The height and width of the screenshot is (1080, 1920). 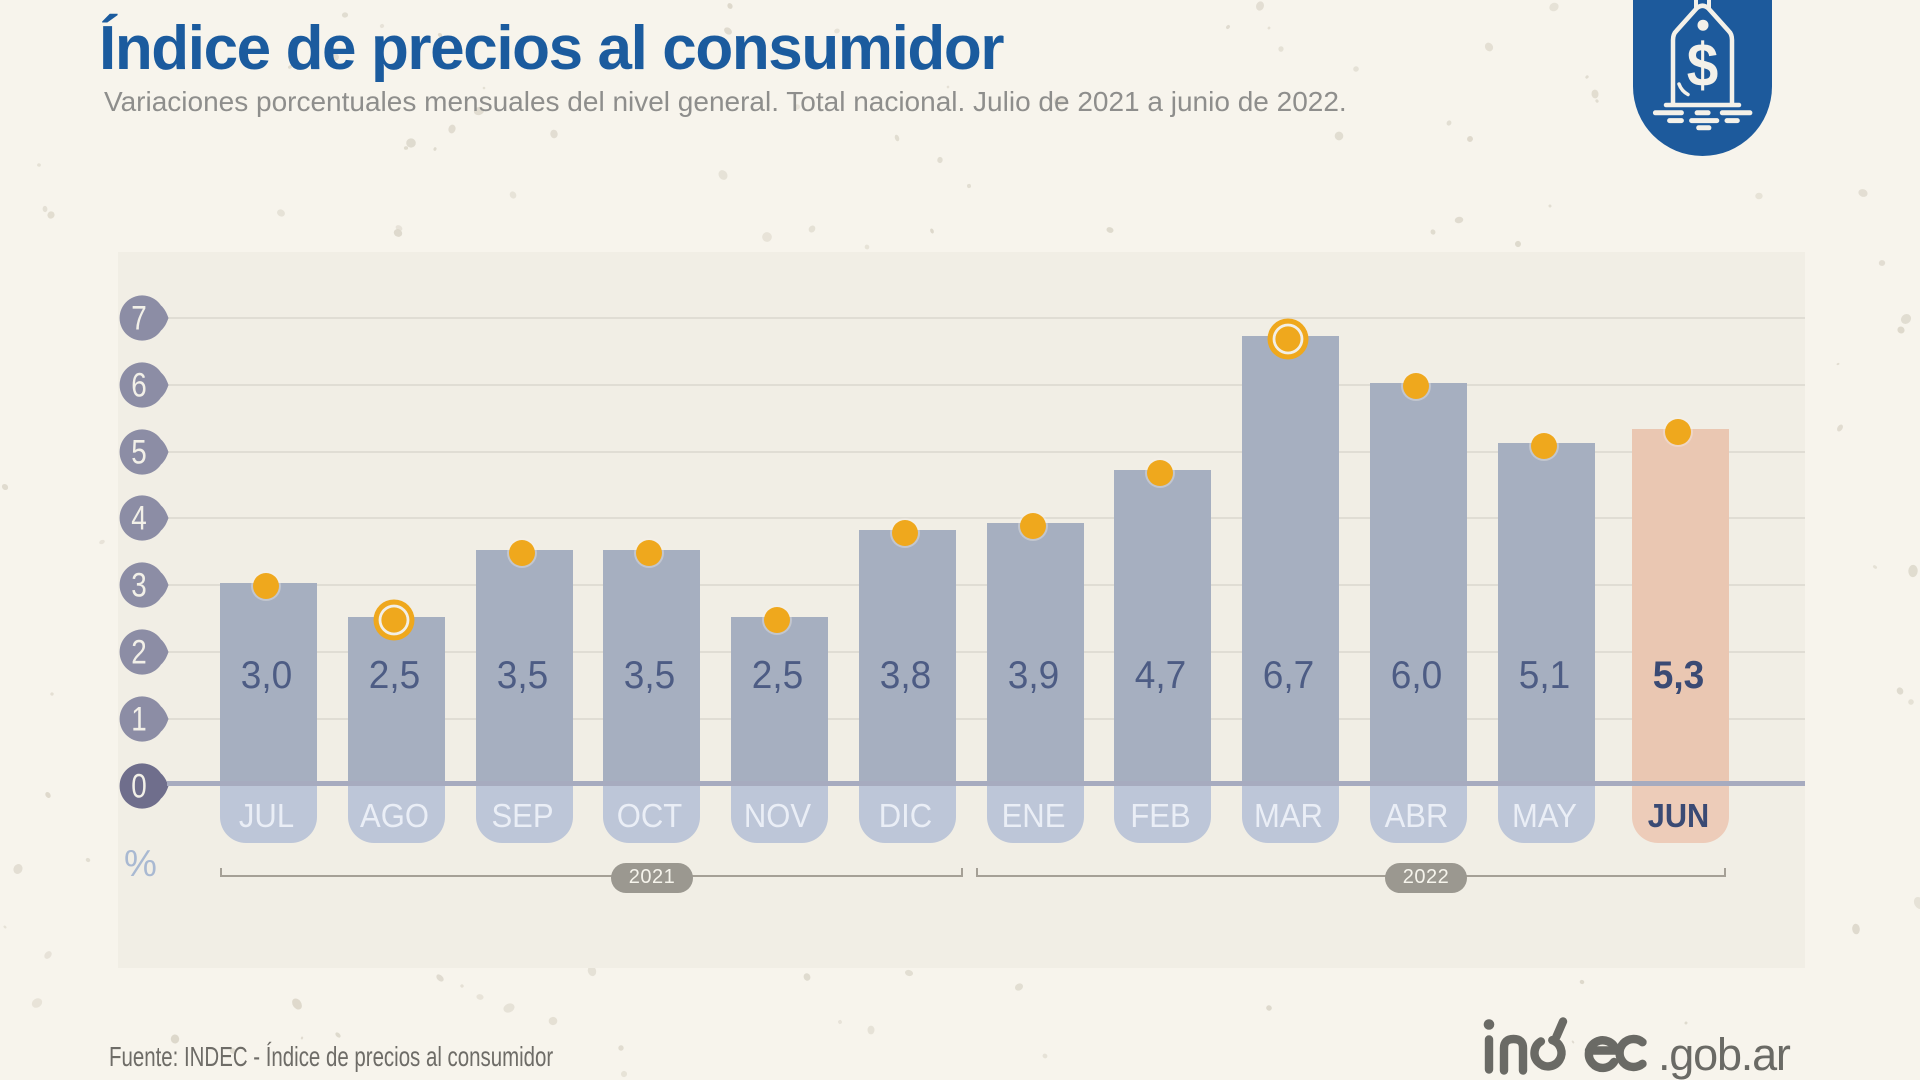 What do you see at coordinates (139, 653) in the screenshot?
I see `svg-text: 2` at bounding box center [139, 653].